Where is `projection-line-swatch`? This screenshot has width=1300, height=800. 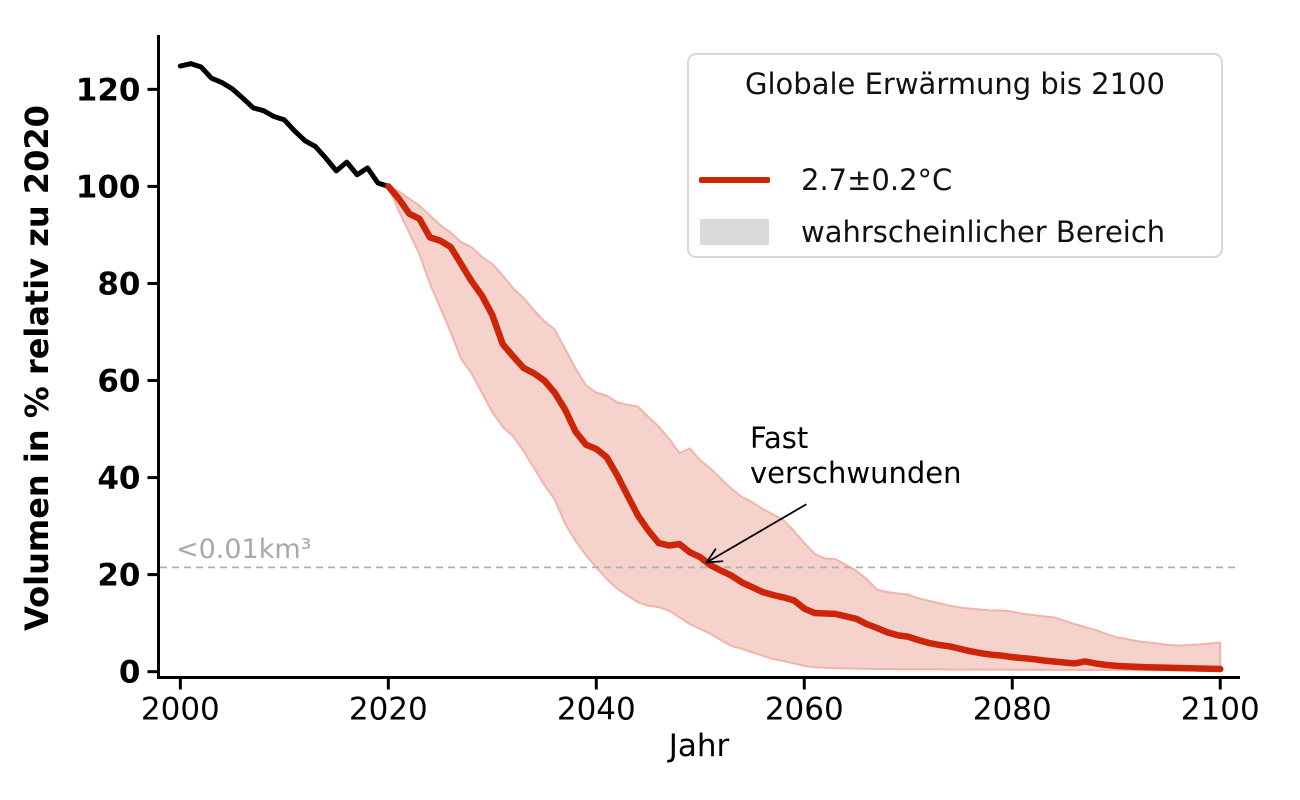 projection-line-swatch is located at coordinates (734, 180).